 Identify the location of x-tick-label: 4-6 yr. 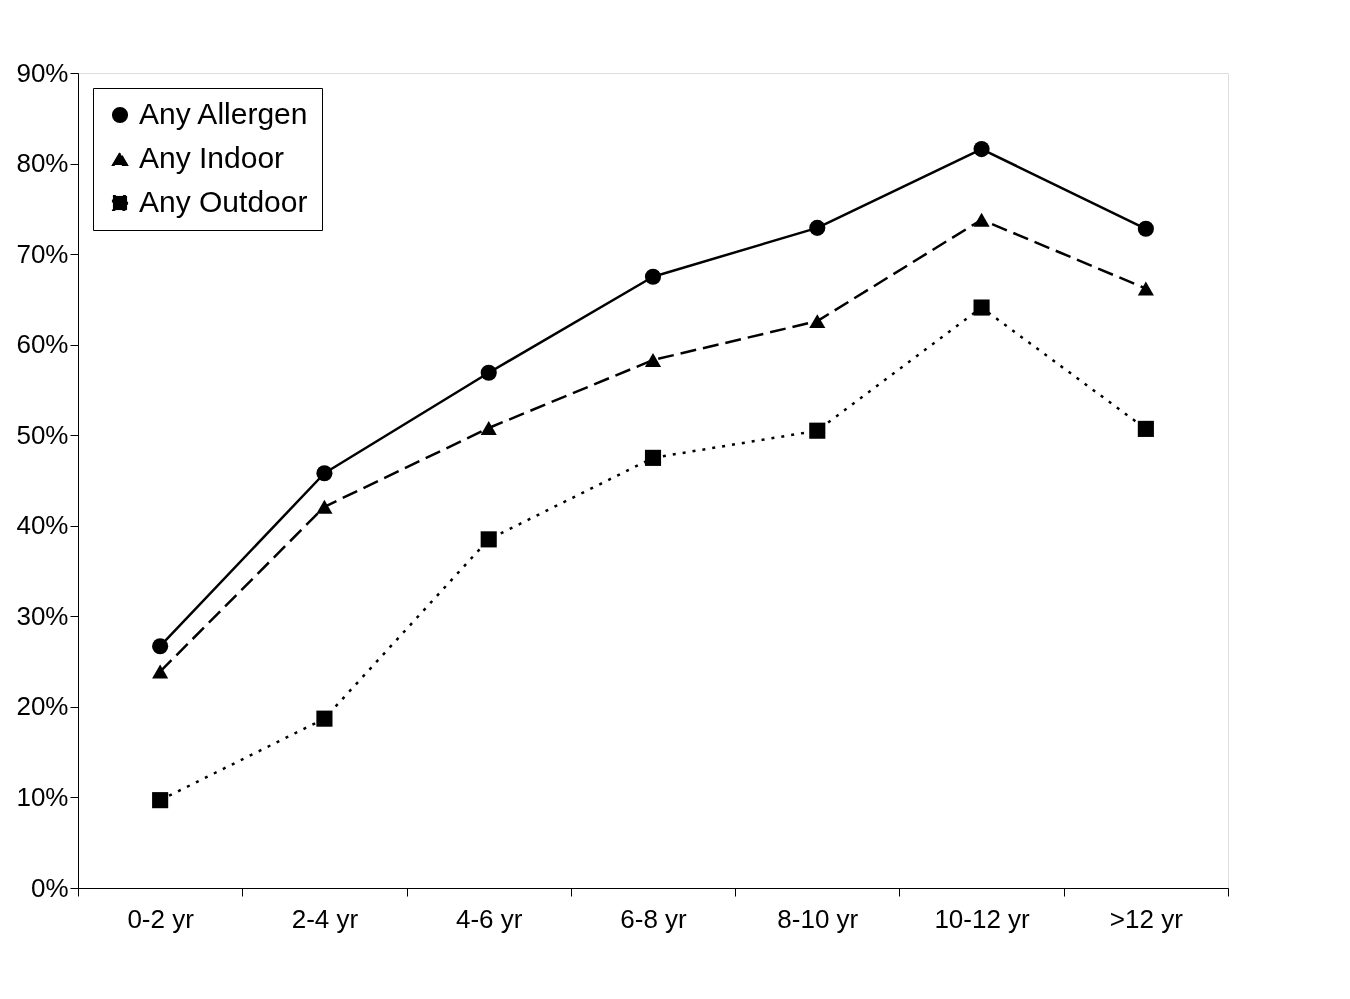
(489, 918).